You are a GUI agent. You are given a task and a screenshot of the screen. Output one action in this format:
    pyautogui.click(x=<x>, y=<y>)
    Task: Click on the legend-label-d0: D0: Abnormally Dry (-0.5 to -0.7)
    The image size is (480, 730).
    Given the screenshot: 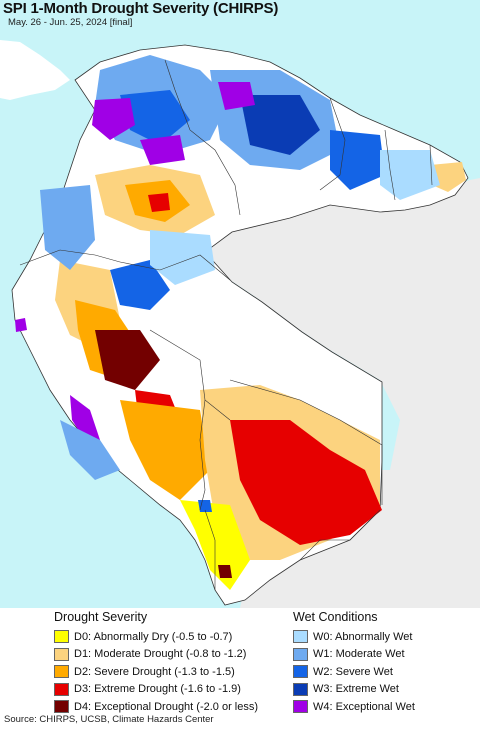 What is the action you would take?
    pyautogui.click(x=153, y=636)
    